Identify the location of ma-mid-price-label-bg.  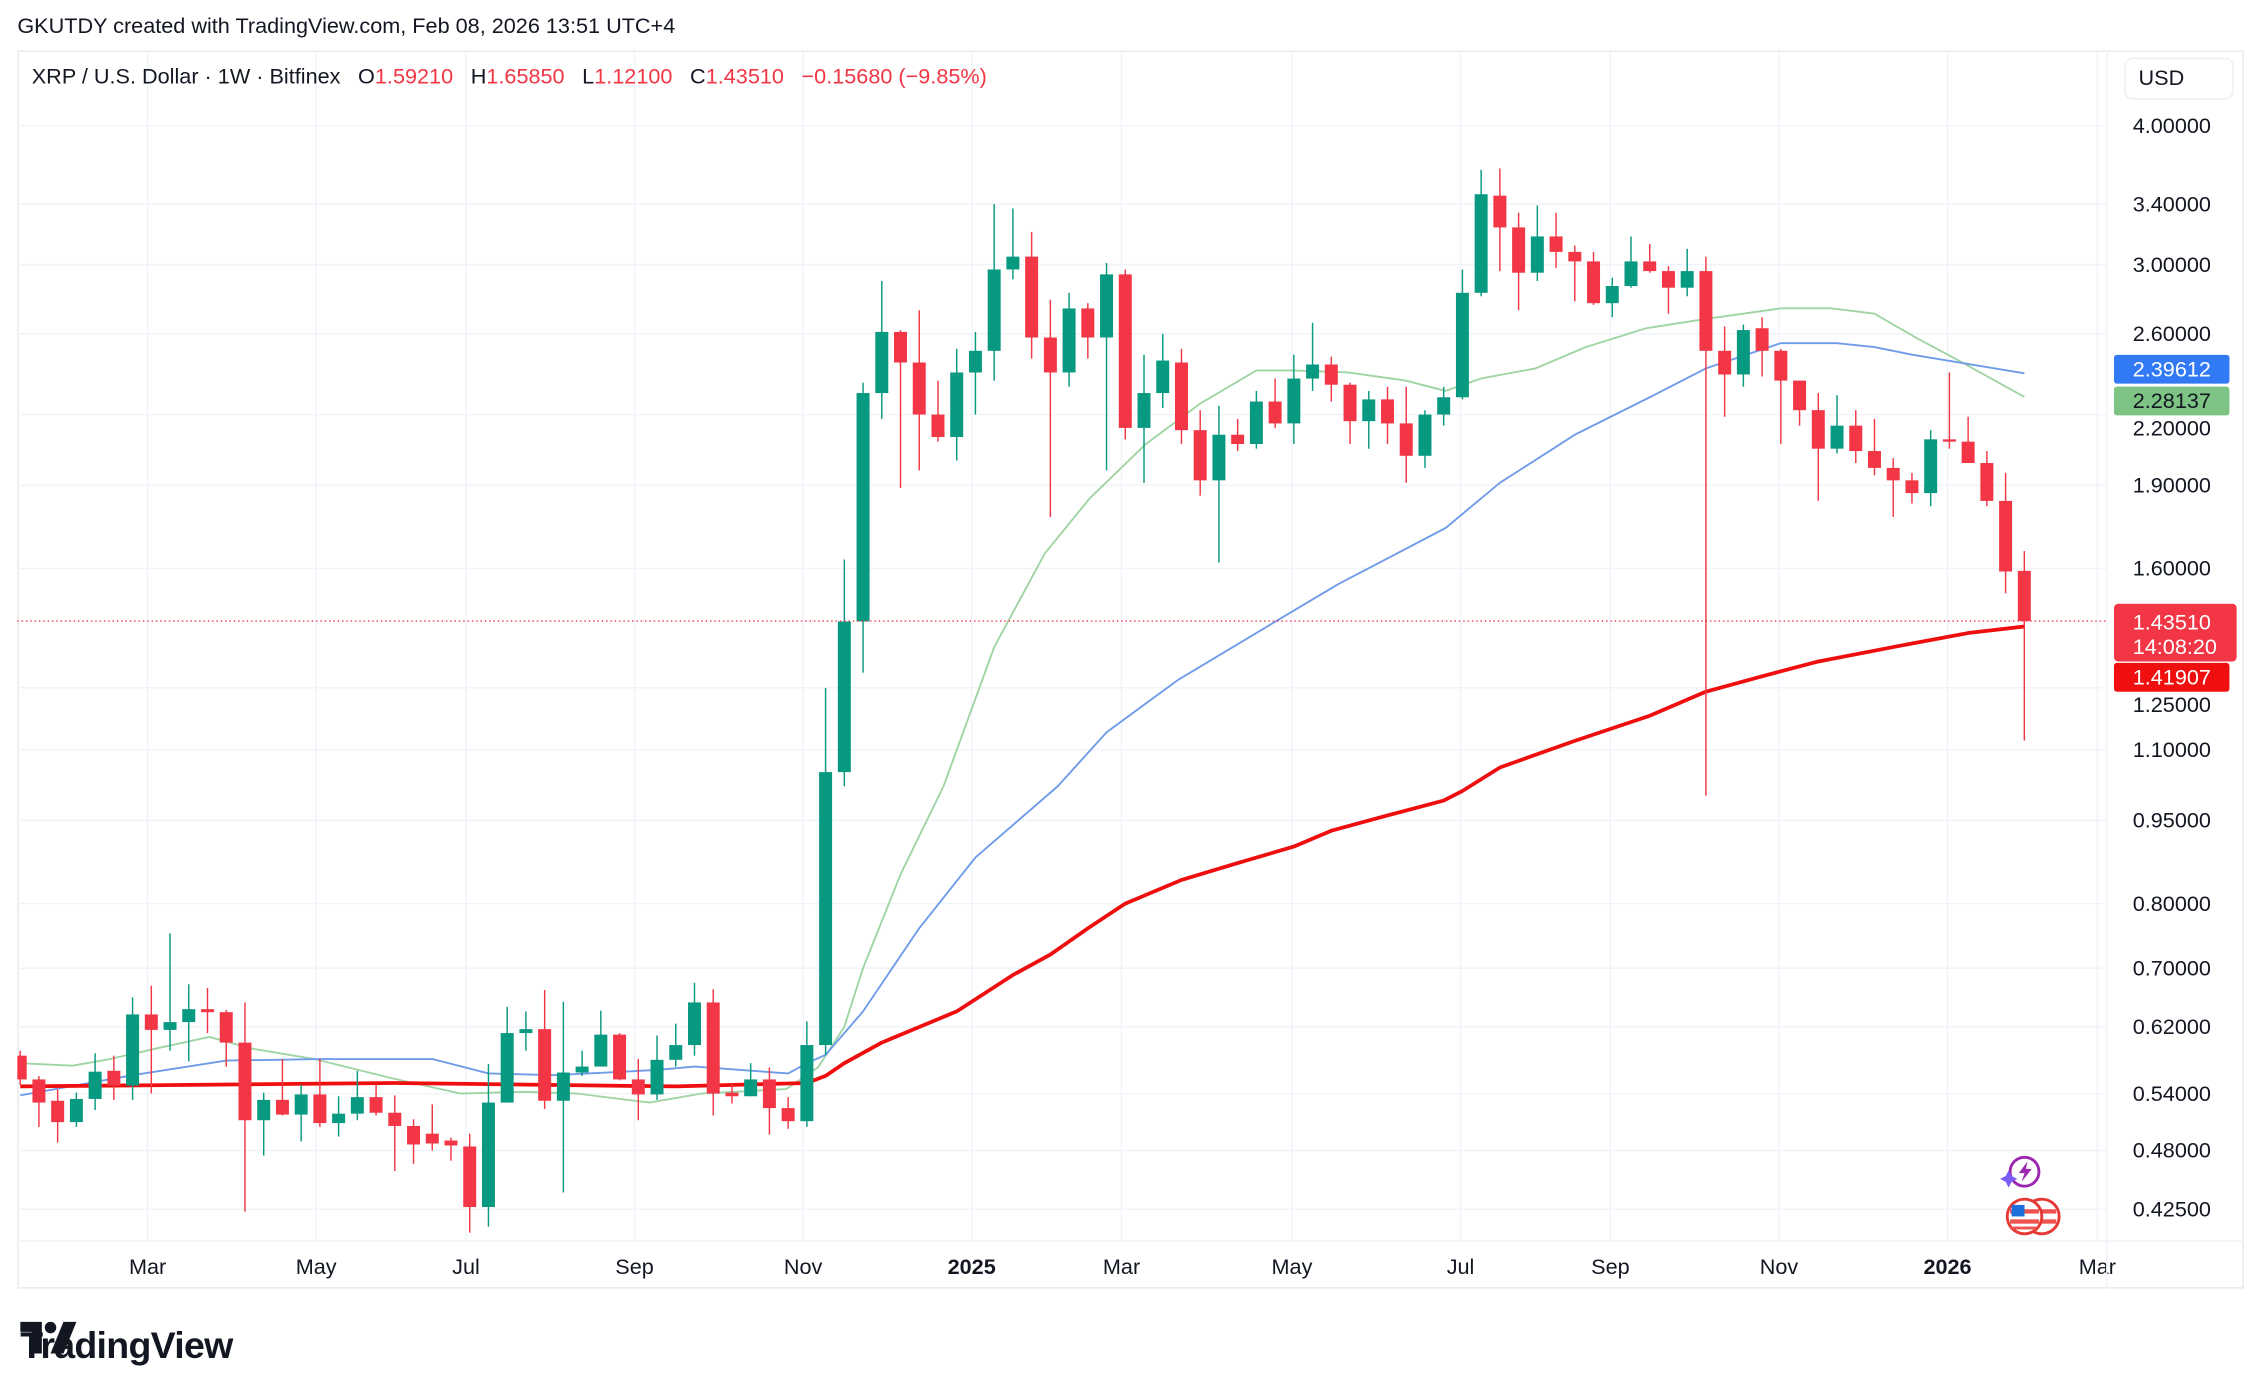
(2171, 369).